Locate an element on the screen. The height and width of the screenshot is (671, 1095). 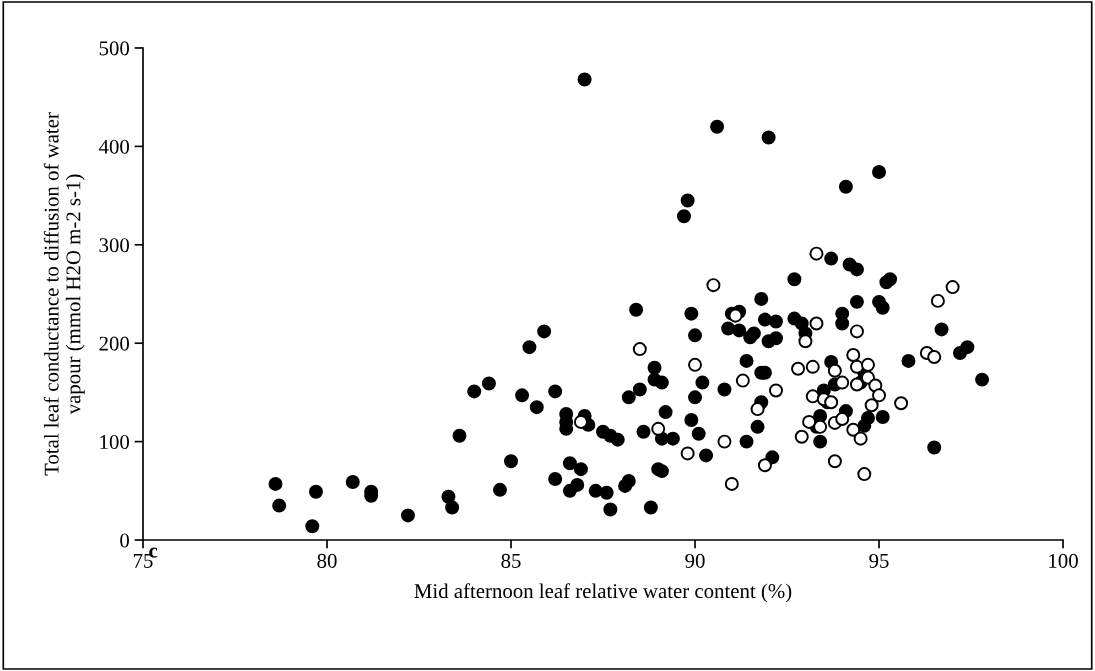
x-tick-label: 80 is located at coordinates (327, 560).